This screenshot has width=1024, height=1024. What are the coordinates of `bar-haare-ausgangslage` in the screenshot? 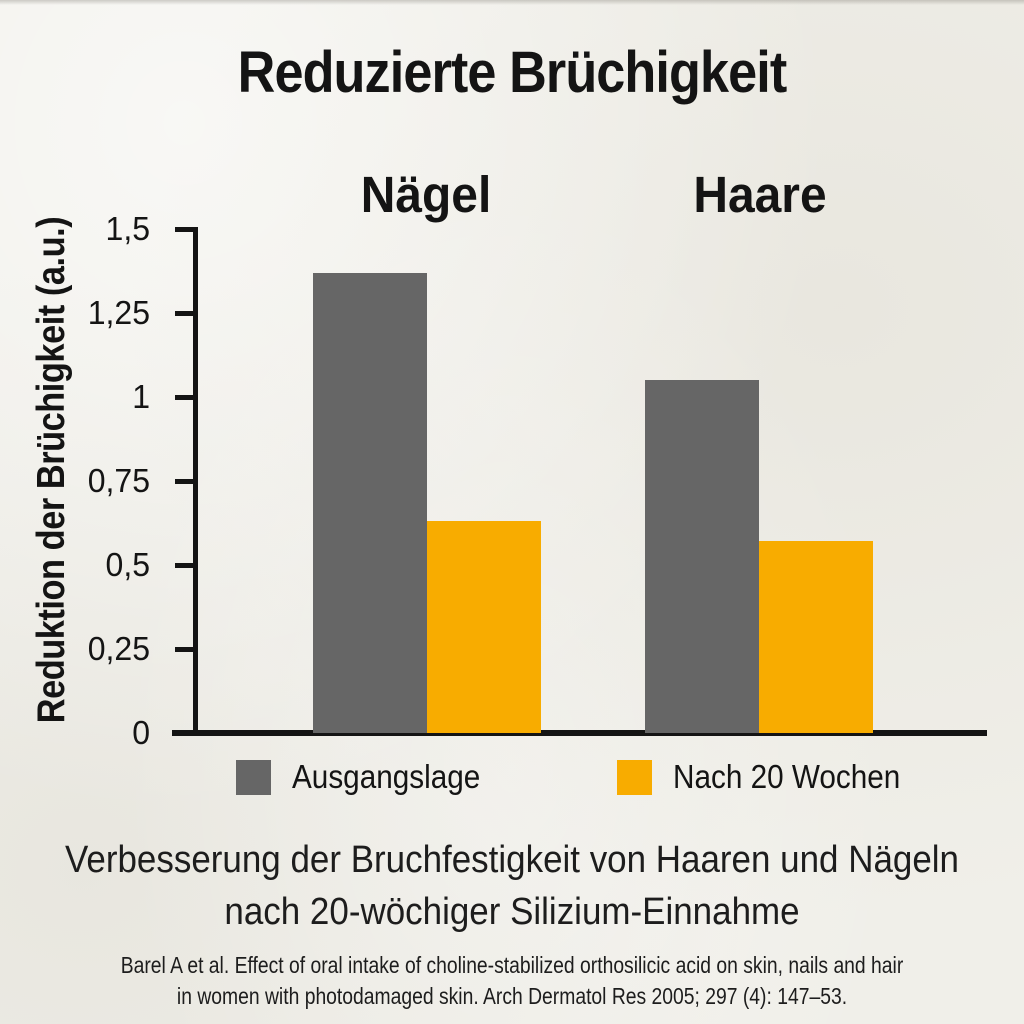 It's located at (702, 556).